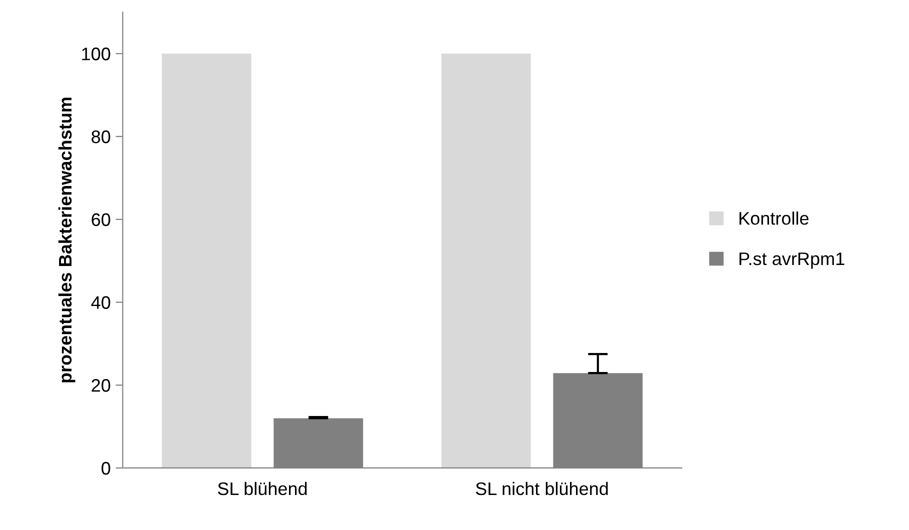  What do you see at coordinates (106, 468) in the screenshot?
I see `y-tick-label: 0` at bounding box center [106, 468].